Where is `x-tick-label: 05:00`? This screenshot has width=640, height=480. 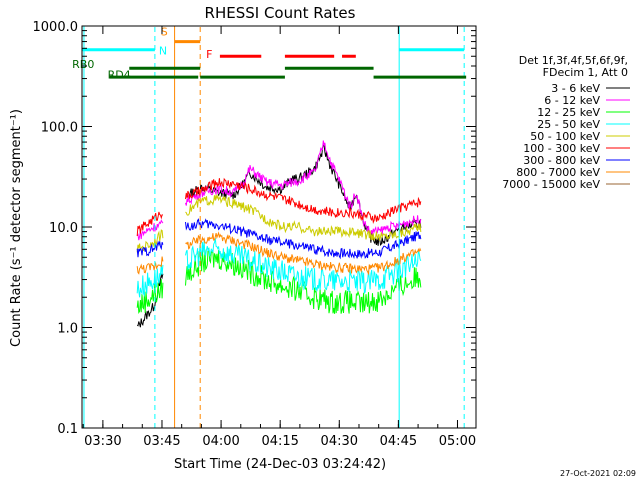 x-tick-label: 05:00 is located at coordinates (457, 441).